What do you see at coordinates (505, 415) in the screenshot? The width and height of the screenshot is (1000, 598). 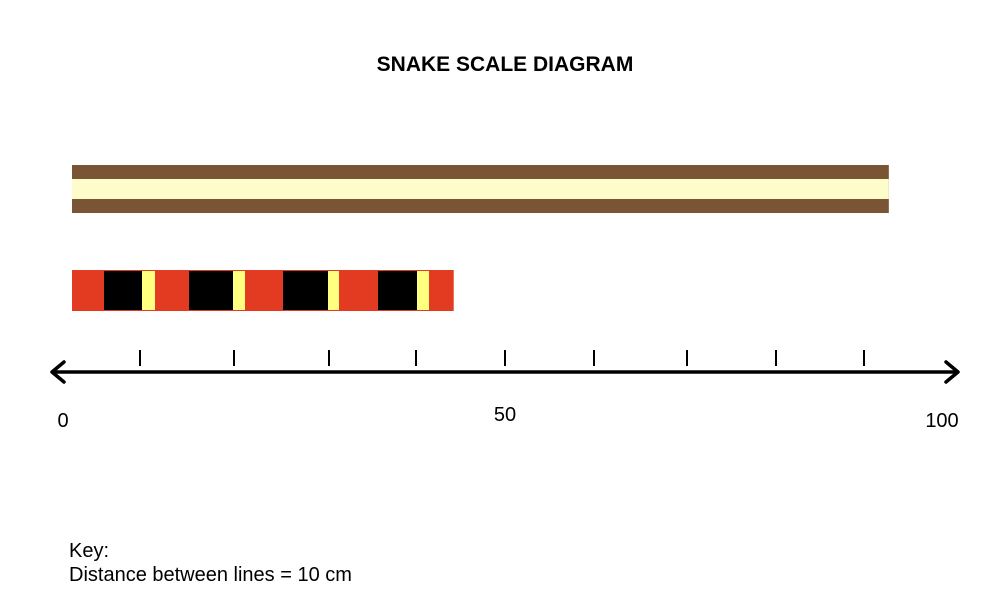 I see `axis-label-50: 50` at bounding box center [505, 415].